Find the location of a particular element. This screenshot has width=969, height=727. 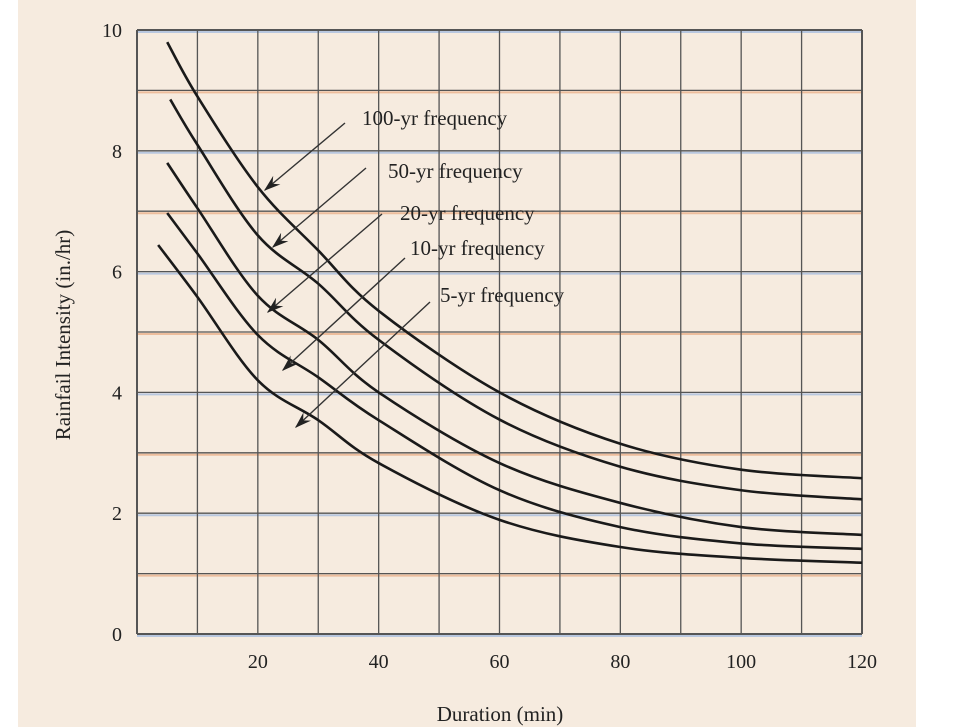

series-label: 20-yr frequency is located at coordinates (467, 213).